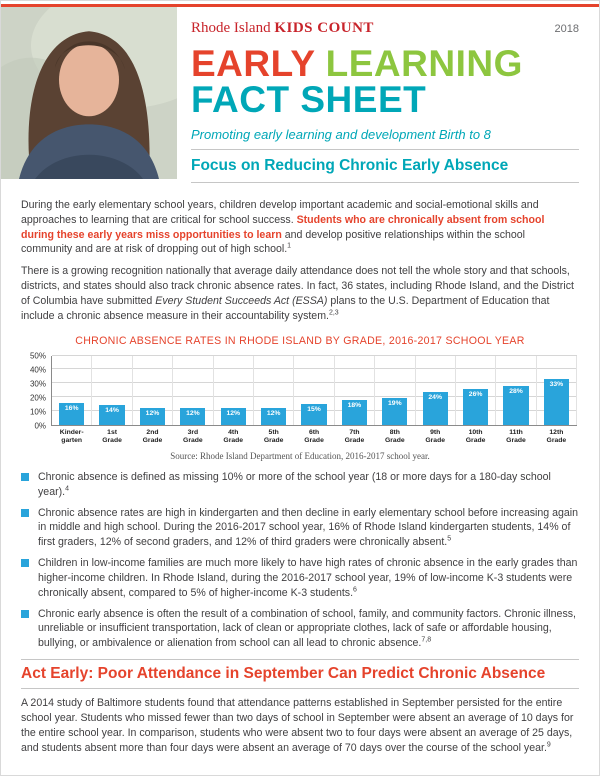  I want to click on bar-value-label: 14%, so click(112, 411).